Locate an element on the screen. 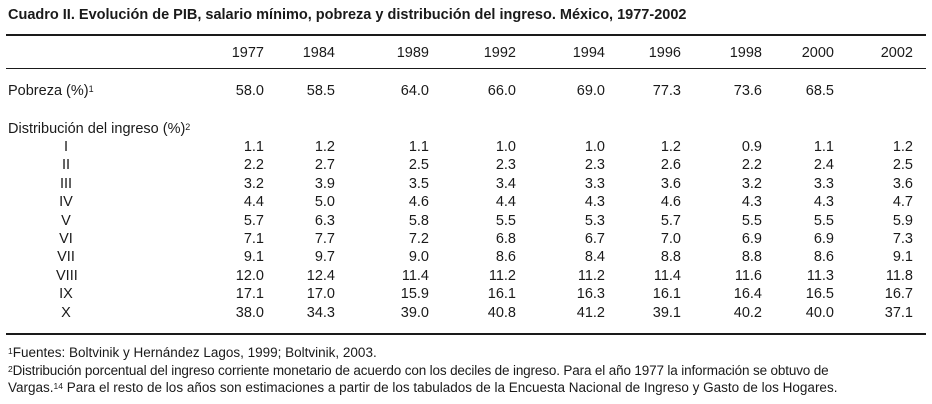 This screenshot has width=932, height=404. table-cell: 11.2 is located at coordinates (591, 275).